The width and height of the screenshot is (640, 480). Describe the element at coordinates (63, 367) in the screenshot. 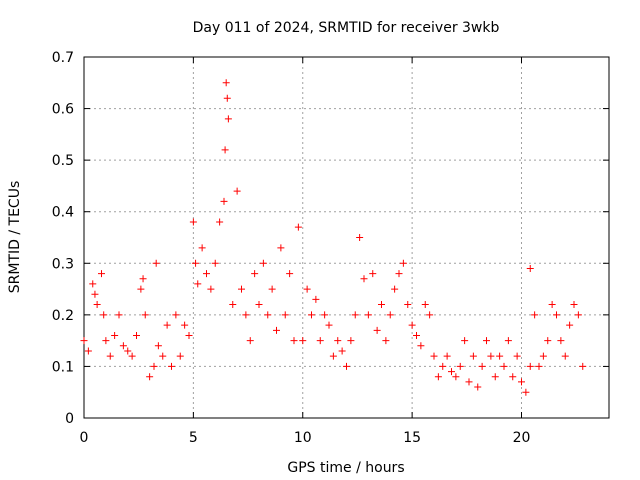

I see `y-tick-label: 0.1` at that location.